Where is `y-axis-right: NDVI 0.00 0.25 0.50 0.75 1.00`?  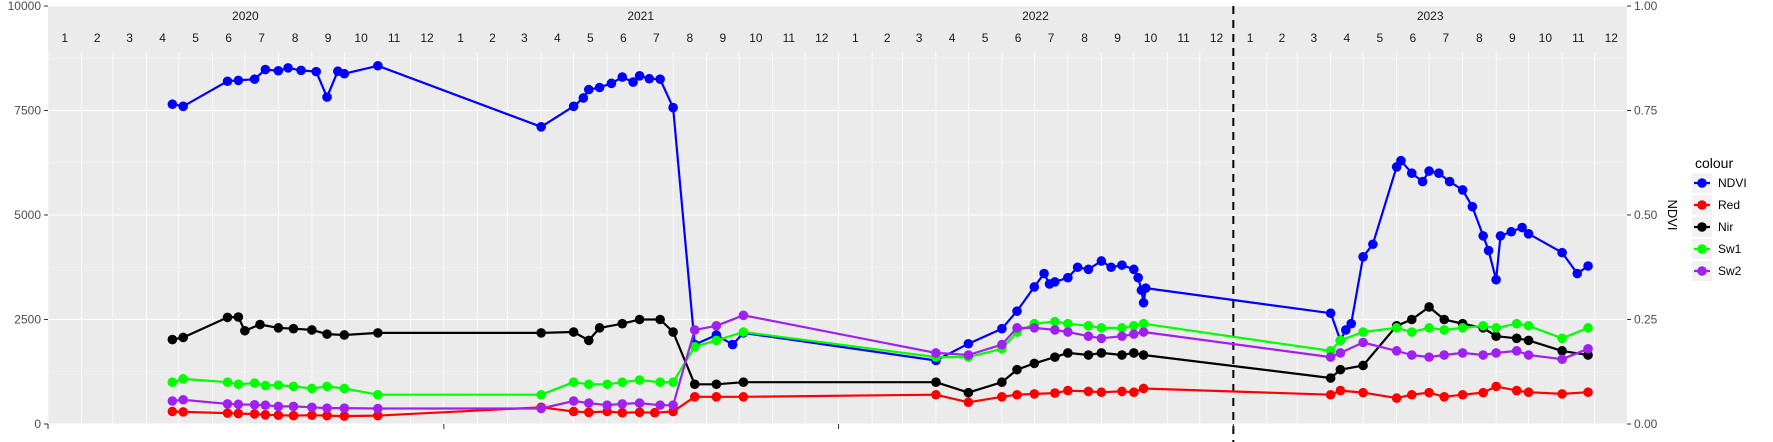 y-axis-right: NDVI 0.00 0.25 0.50 0.75 1.00 is located at coordinates (1653, 215).